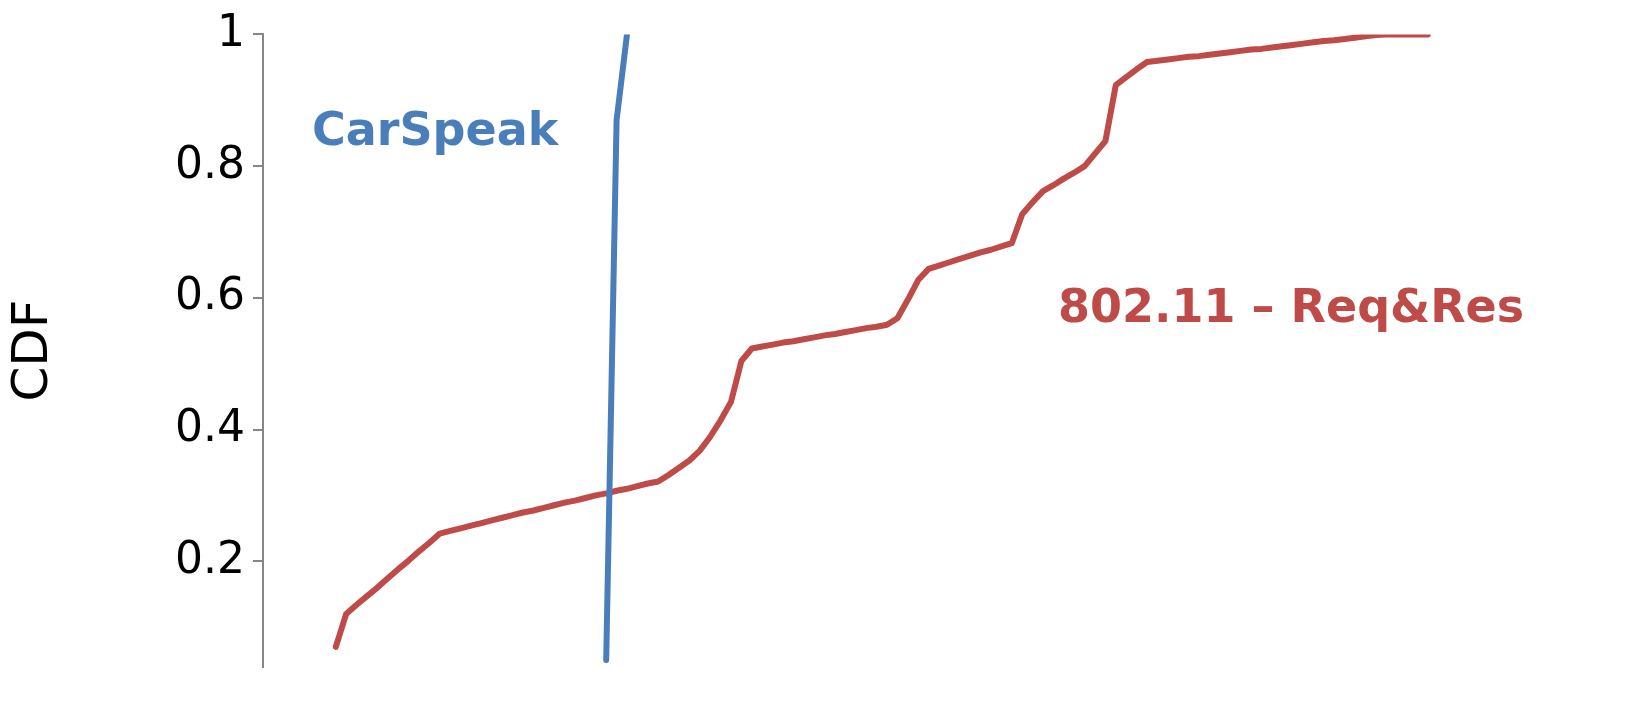  Describe the element at coordinates (210, 557) in the screenshot. I see `y-tick-label: 0.2` at that location.